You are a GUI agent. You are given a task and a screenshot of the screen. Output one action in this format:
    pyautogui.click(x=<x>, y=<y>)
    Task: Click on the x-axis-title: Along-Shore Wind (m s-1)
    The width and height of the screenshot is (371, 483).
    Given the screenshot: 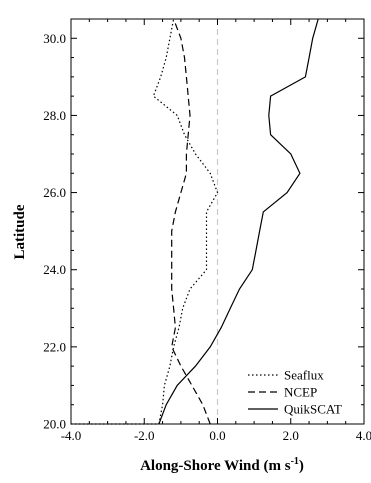 What is the action you would take?
    pyautogui.click(x=222, y=465)
    